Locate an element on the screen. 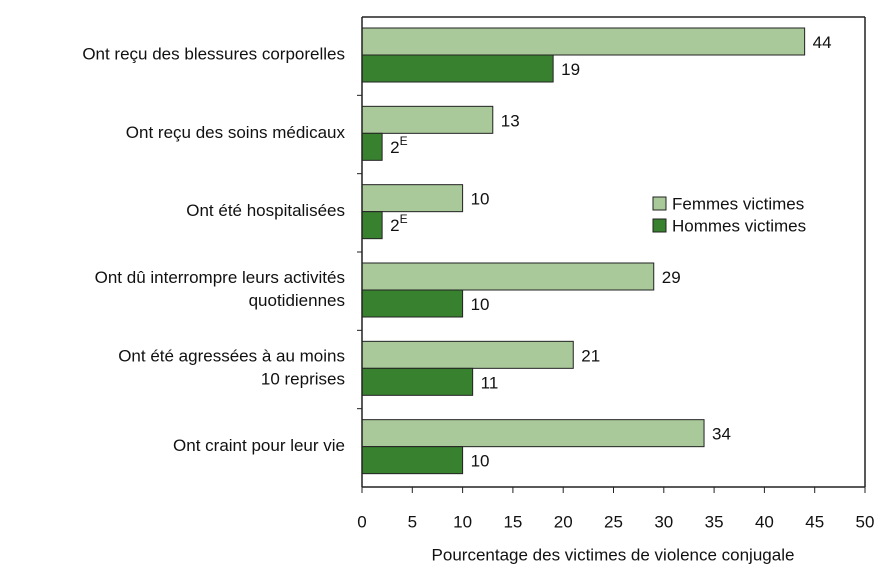 This screenshot has height=571, width=878. x-tick-label: 5 is located at coordinates (412, 521).